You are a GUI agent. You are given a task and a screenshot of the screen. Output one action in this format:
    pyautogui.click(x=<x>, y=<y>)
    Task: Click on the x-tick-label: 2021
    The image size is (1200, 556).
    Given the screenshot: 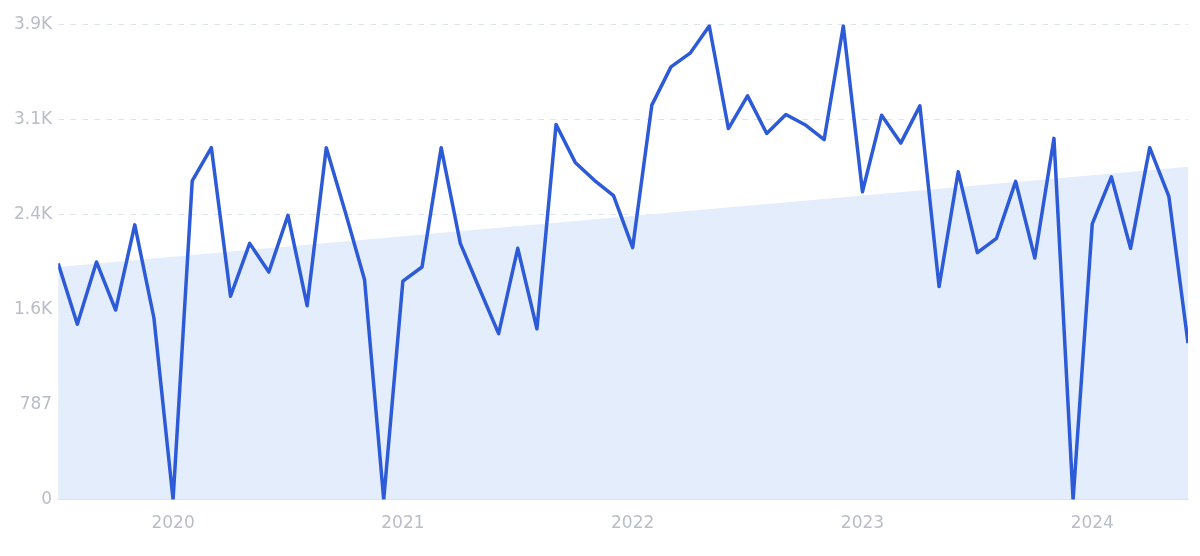 What is the action you would take?
    pyautogui.click(x=403, y=522)
    